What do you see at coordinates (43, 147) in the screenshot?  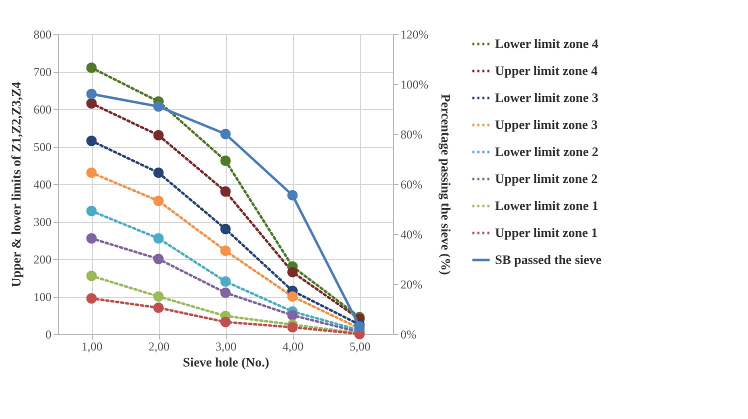 I see `y-tick-label: 500` at bounding box center [43, 147].